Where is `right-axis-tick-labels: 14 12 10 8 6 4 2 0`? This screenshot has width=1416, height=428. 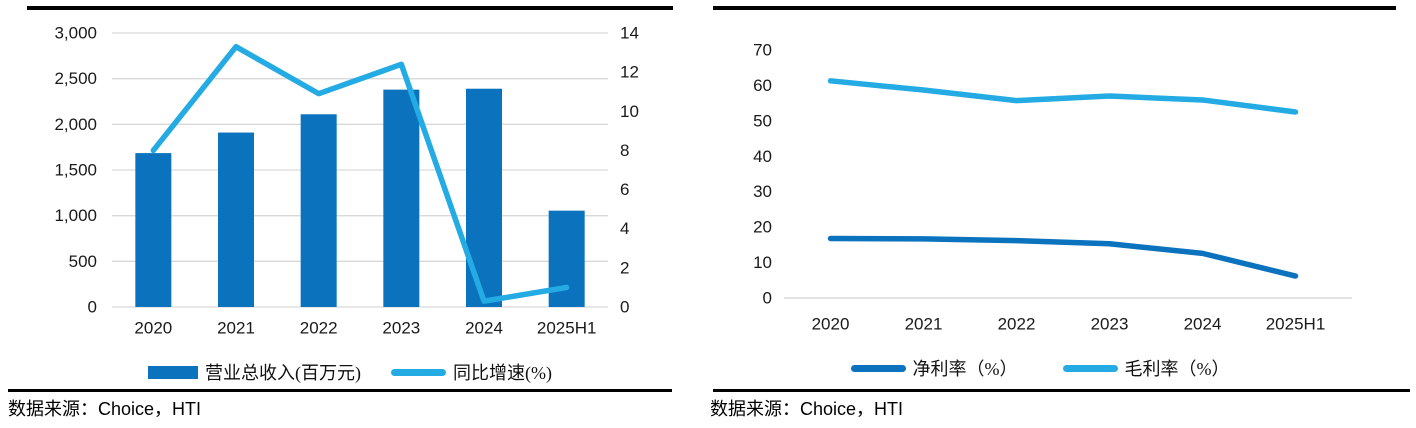
right-axis-tick-labels: 14 12 10 8 6 4 2 0 is located at coordinates (629, 170).